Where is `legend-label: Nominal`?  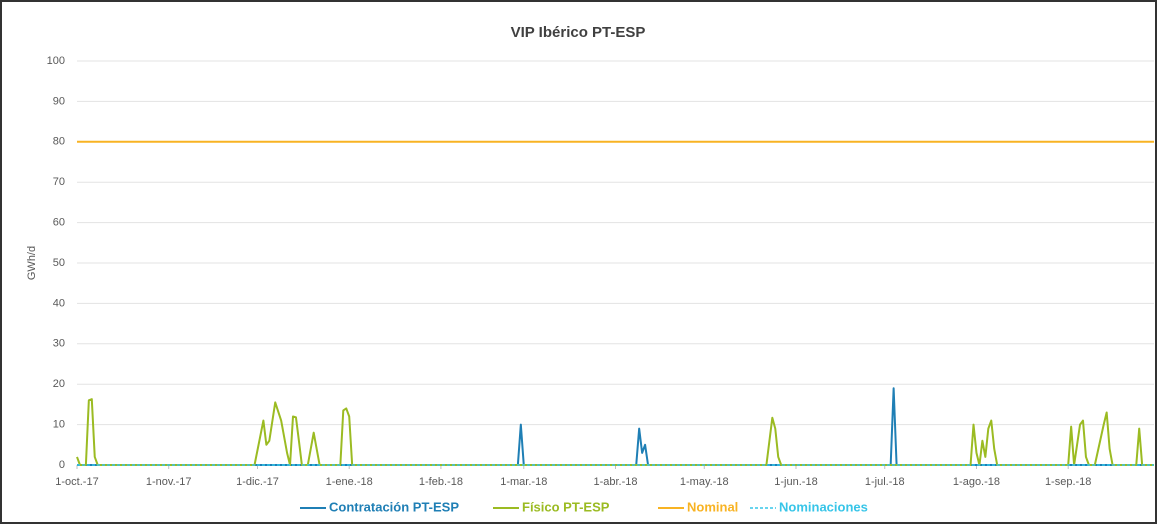 legend-label: Nominal is located at coordinates (712, 506).